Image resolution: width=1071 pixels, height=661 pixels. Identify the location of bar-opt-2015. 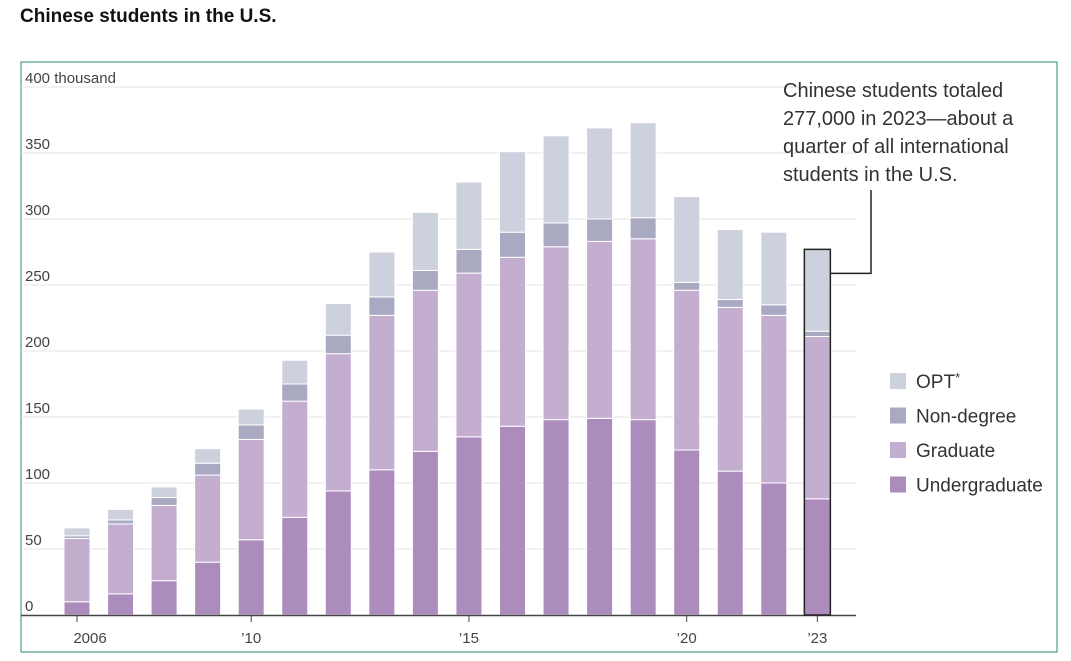
(469, 215).